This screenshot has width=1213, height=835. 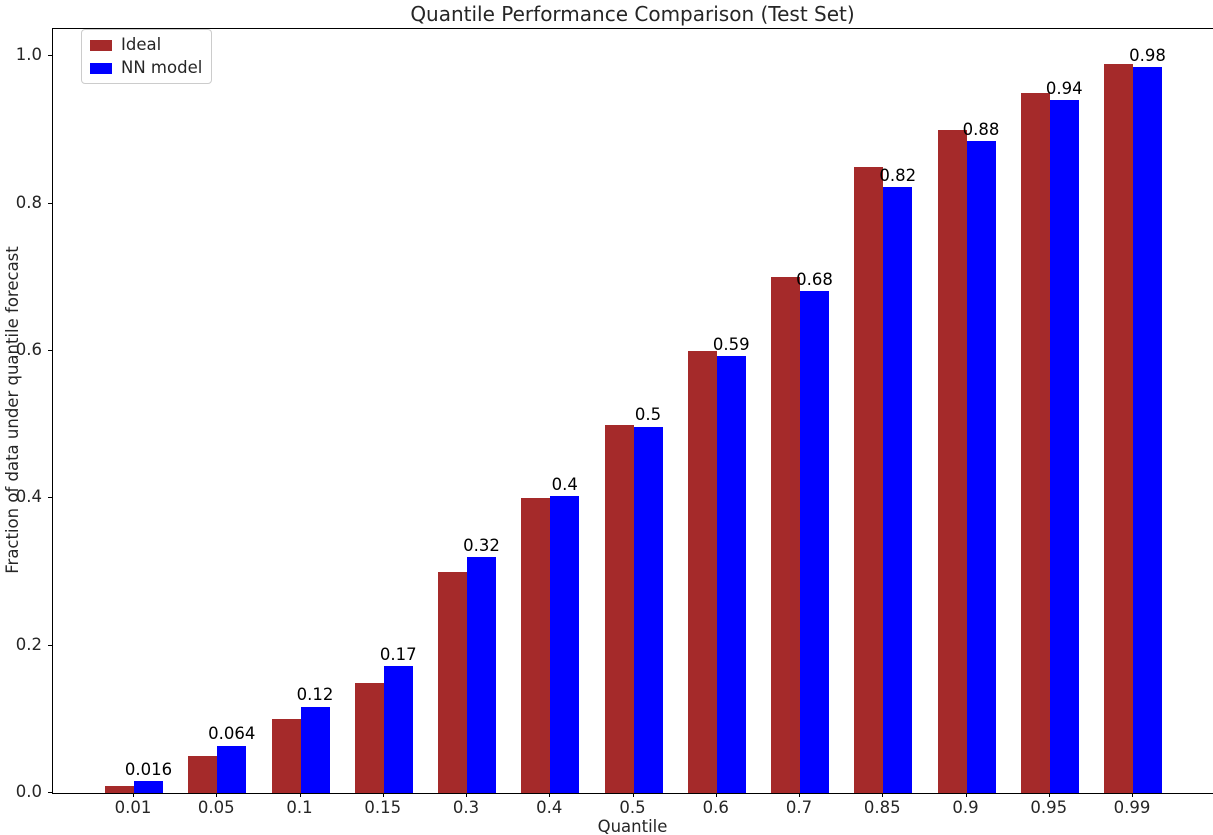 I want to click on x-axis-label: Quantile, so click(x=632, y=826).